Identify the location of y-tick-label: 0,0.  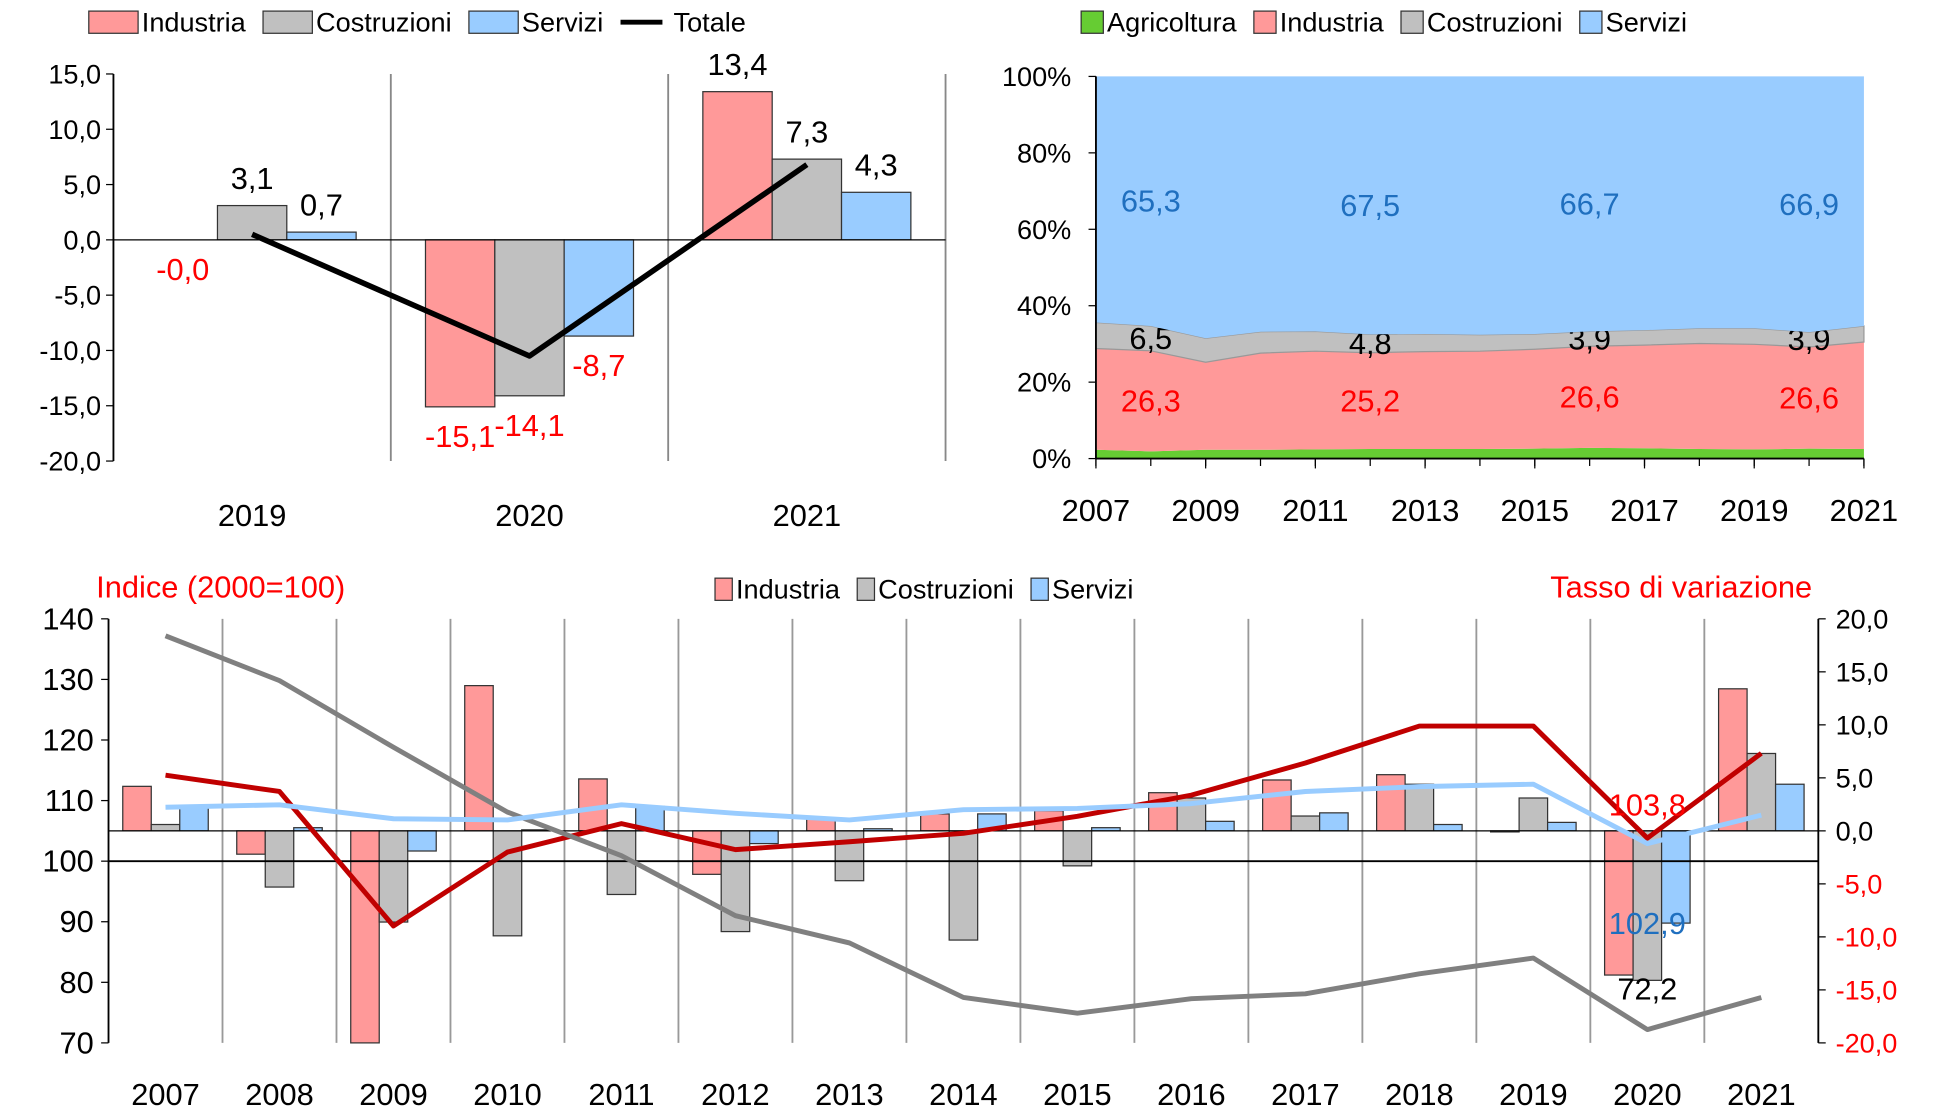
(82, 239).